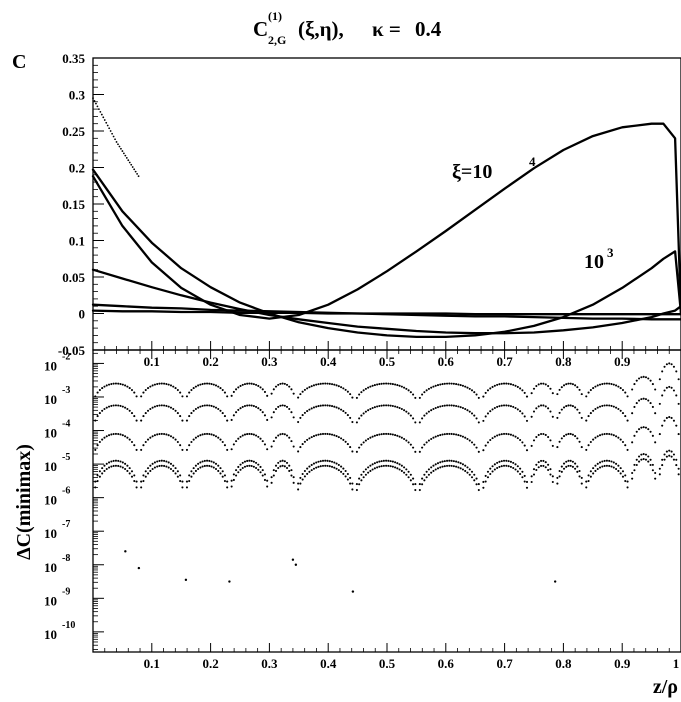 The image size is (681, 702). What do you see at coordinates (77, 168) in the screenshot?
I see `top-y-tick-label: 0.2` at bounding box center [77, 168].